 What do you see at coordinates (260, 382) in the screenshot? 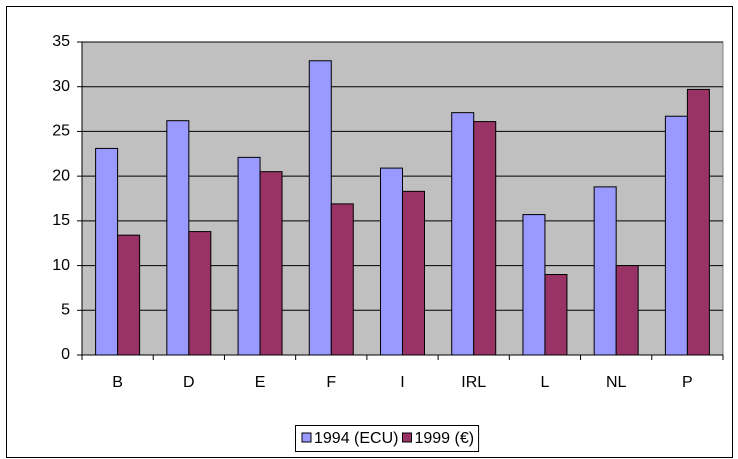
I see `x-tick-label: E` at bounding box center [260, 382].